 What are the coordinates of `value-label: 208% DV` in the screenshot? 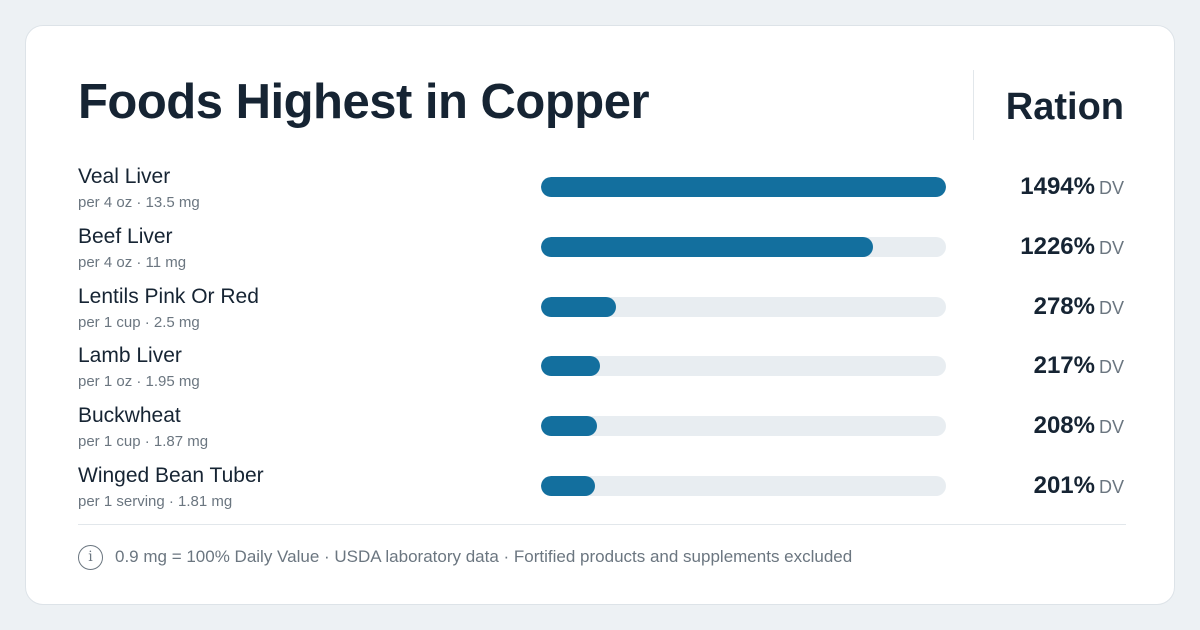 It's located at (1079, 426).